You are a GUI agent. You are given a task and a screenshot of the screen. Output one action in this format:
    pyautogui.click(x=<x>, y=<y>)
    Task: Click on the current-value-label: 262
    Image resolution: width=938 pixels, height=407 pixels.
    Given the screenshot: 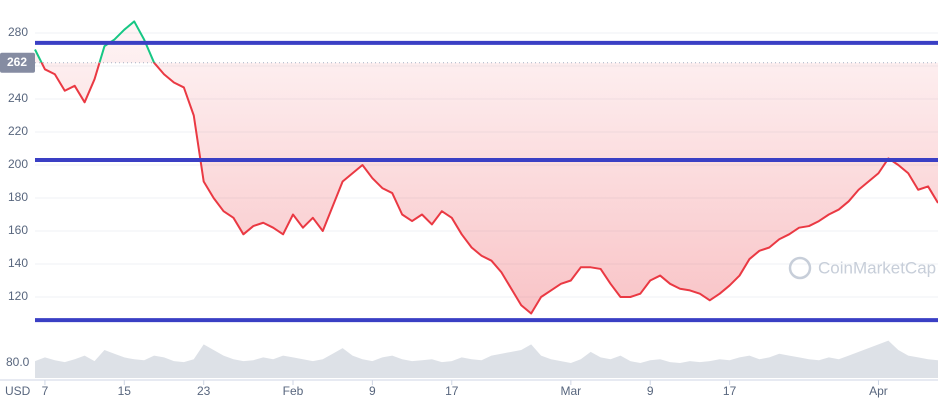 What is the action you would take?
    pyautogui.click(x=17, y=62)
    